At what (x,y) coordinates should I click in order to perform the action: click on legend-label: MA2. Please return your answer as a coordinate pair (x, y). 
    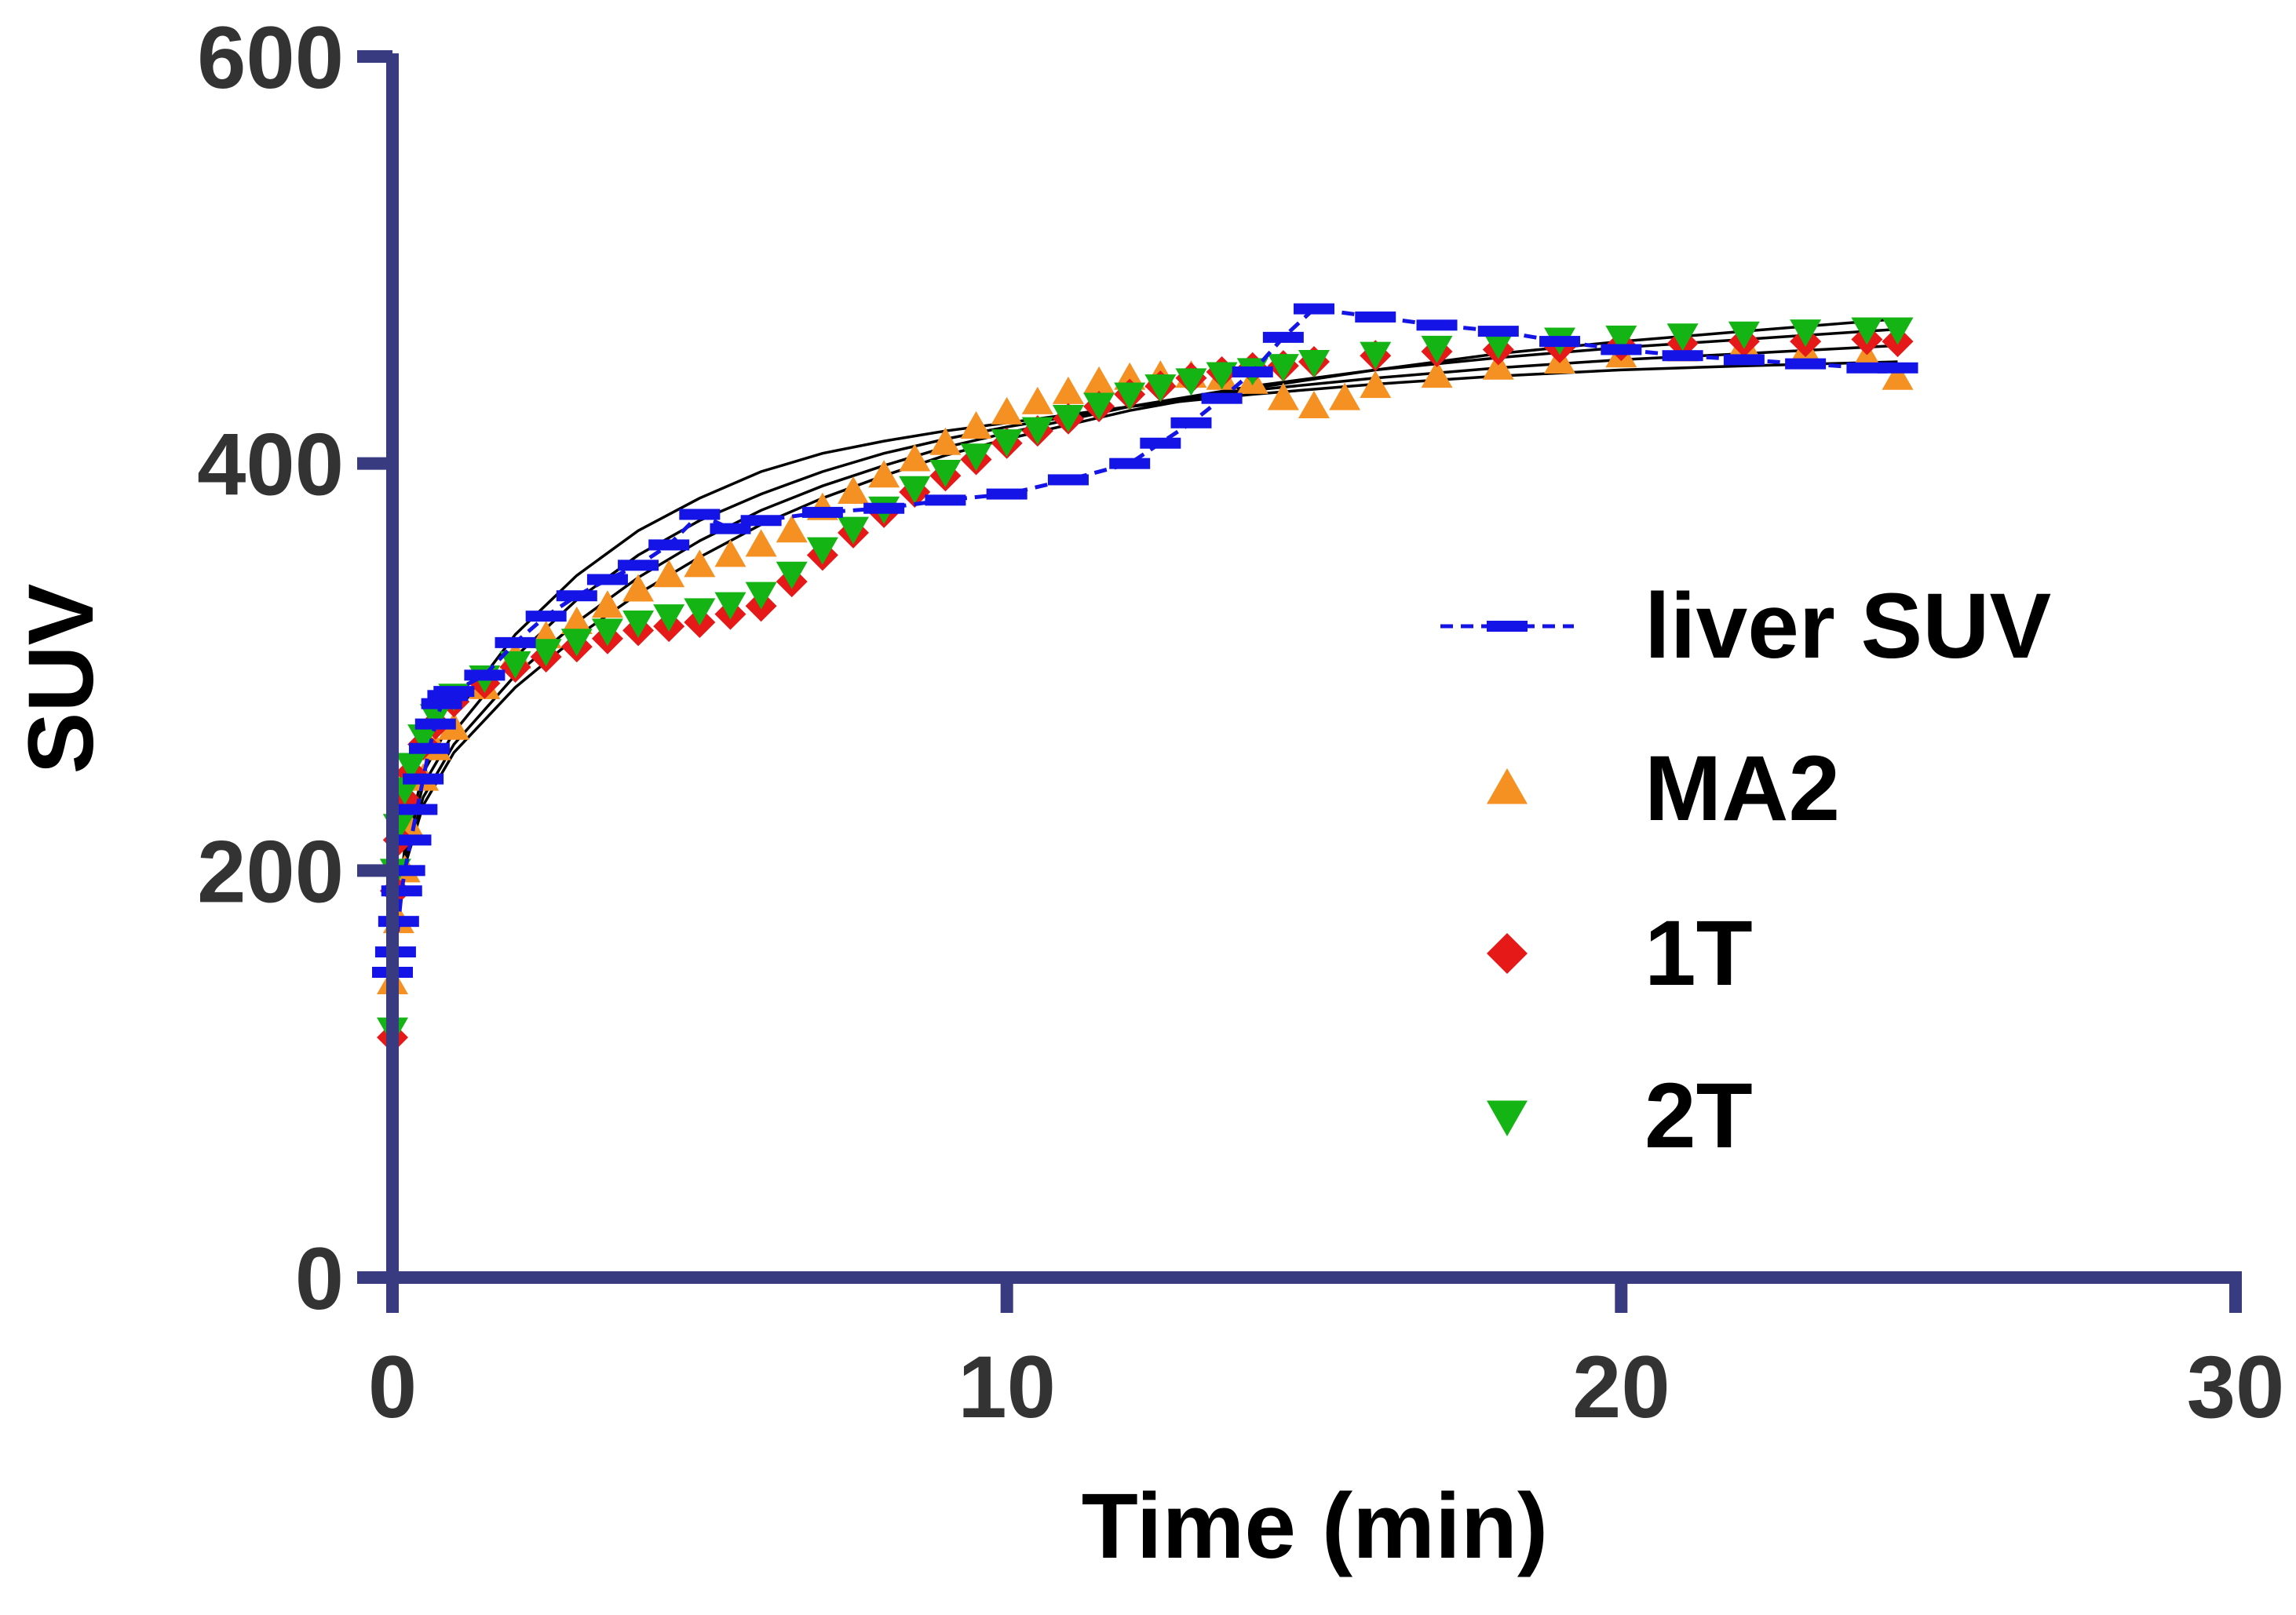
    Looking at the image, I should click on (1742, 788).